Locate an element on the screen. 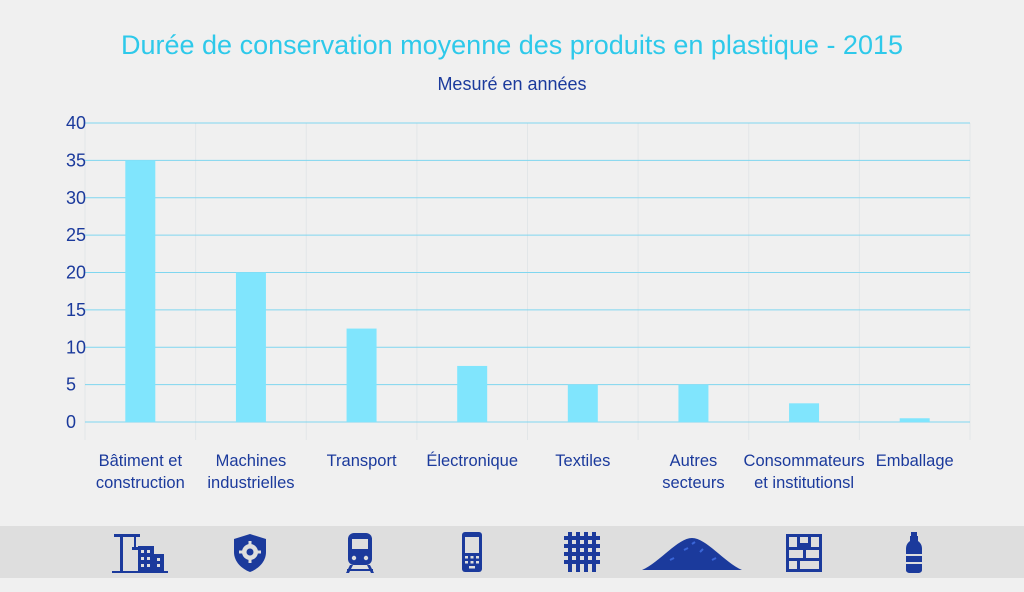 This screenshot has height=592, width=1024. x-tick-label-line: Bâtiment et is located at coordinates (140, 461).